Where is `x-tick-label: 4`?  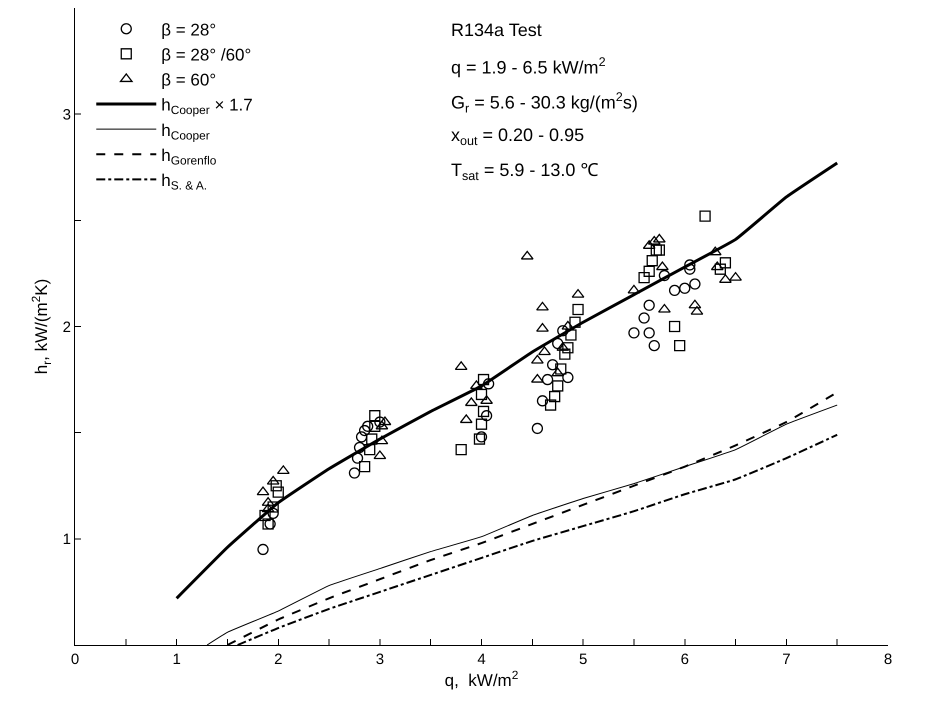 x-tick-label: 4 is located at coordinates (481, 659).